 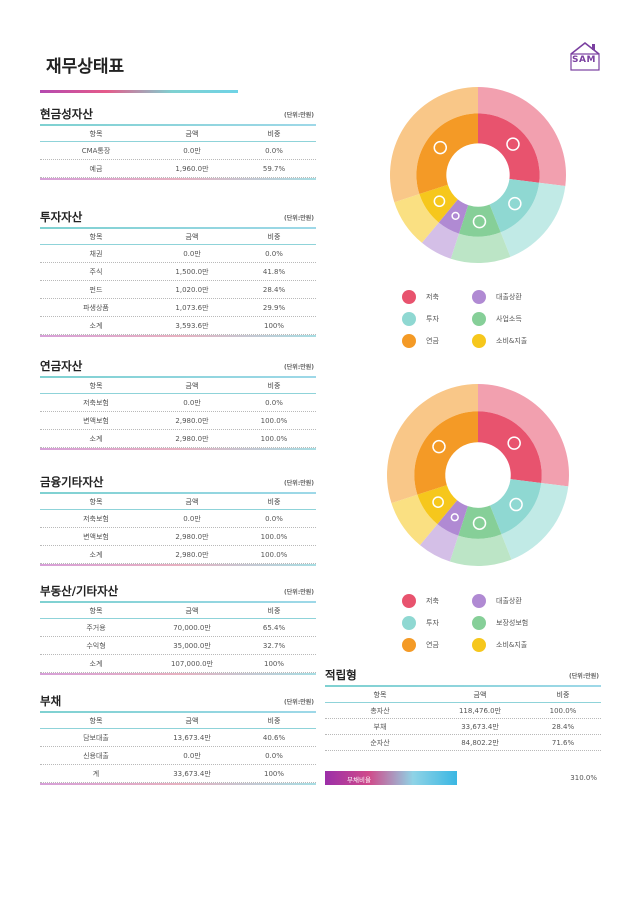 What do you see at coordinates (178, 403) in the screenshot?
I see `table-row: 저축보험 0.0만 0.0%` at bounding box center [178, 403].